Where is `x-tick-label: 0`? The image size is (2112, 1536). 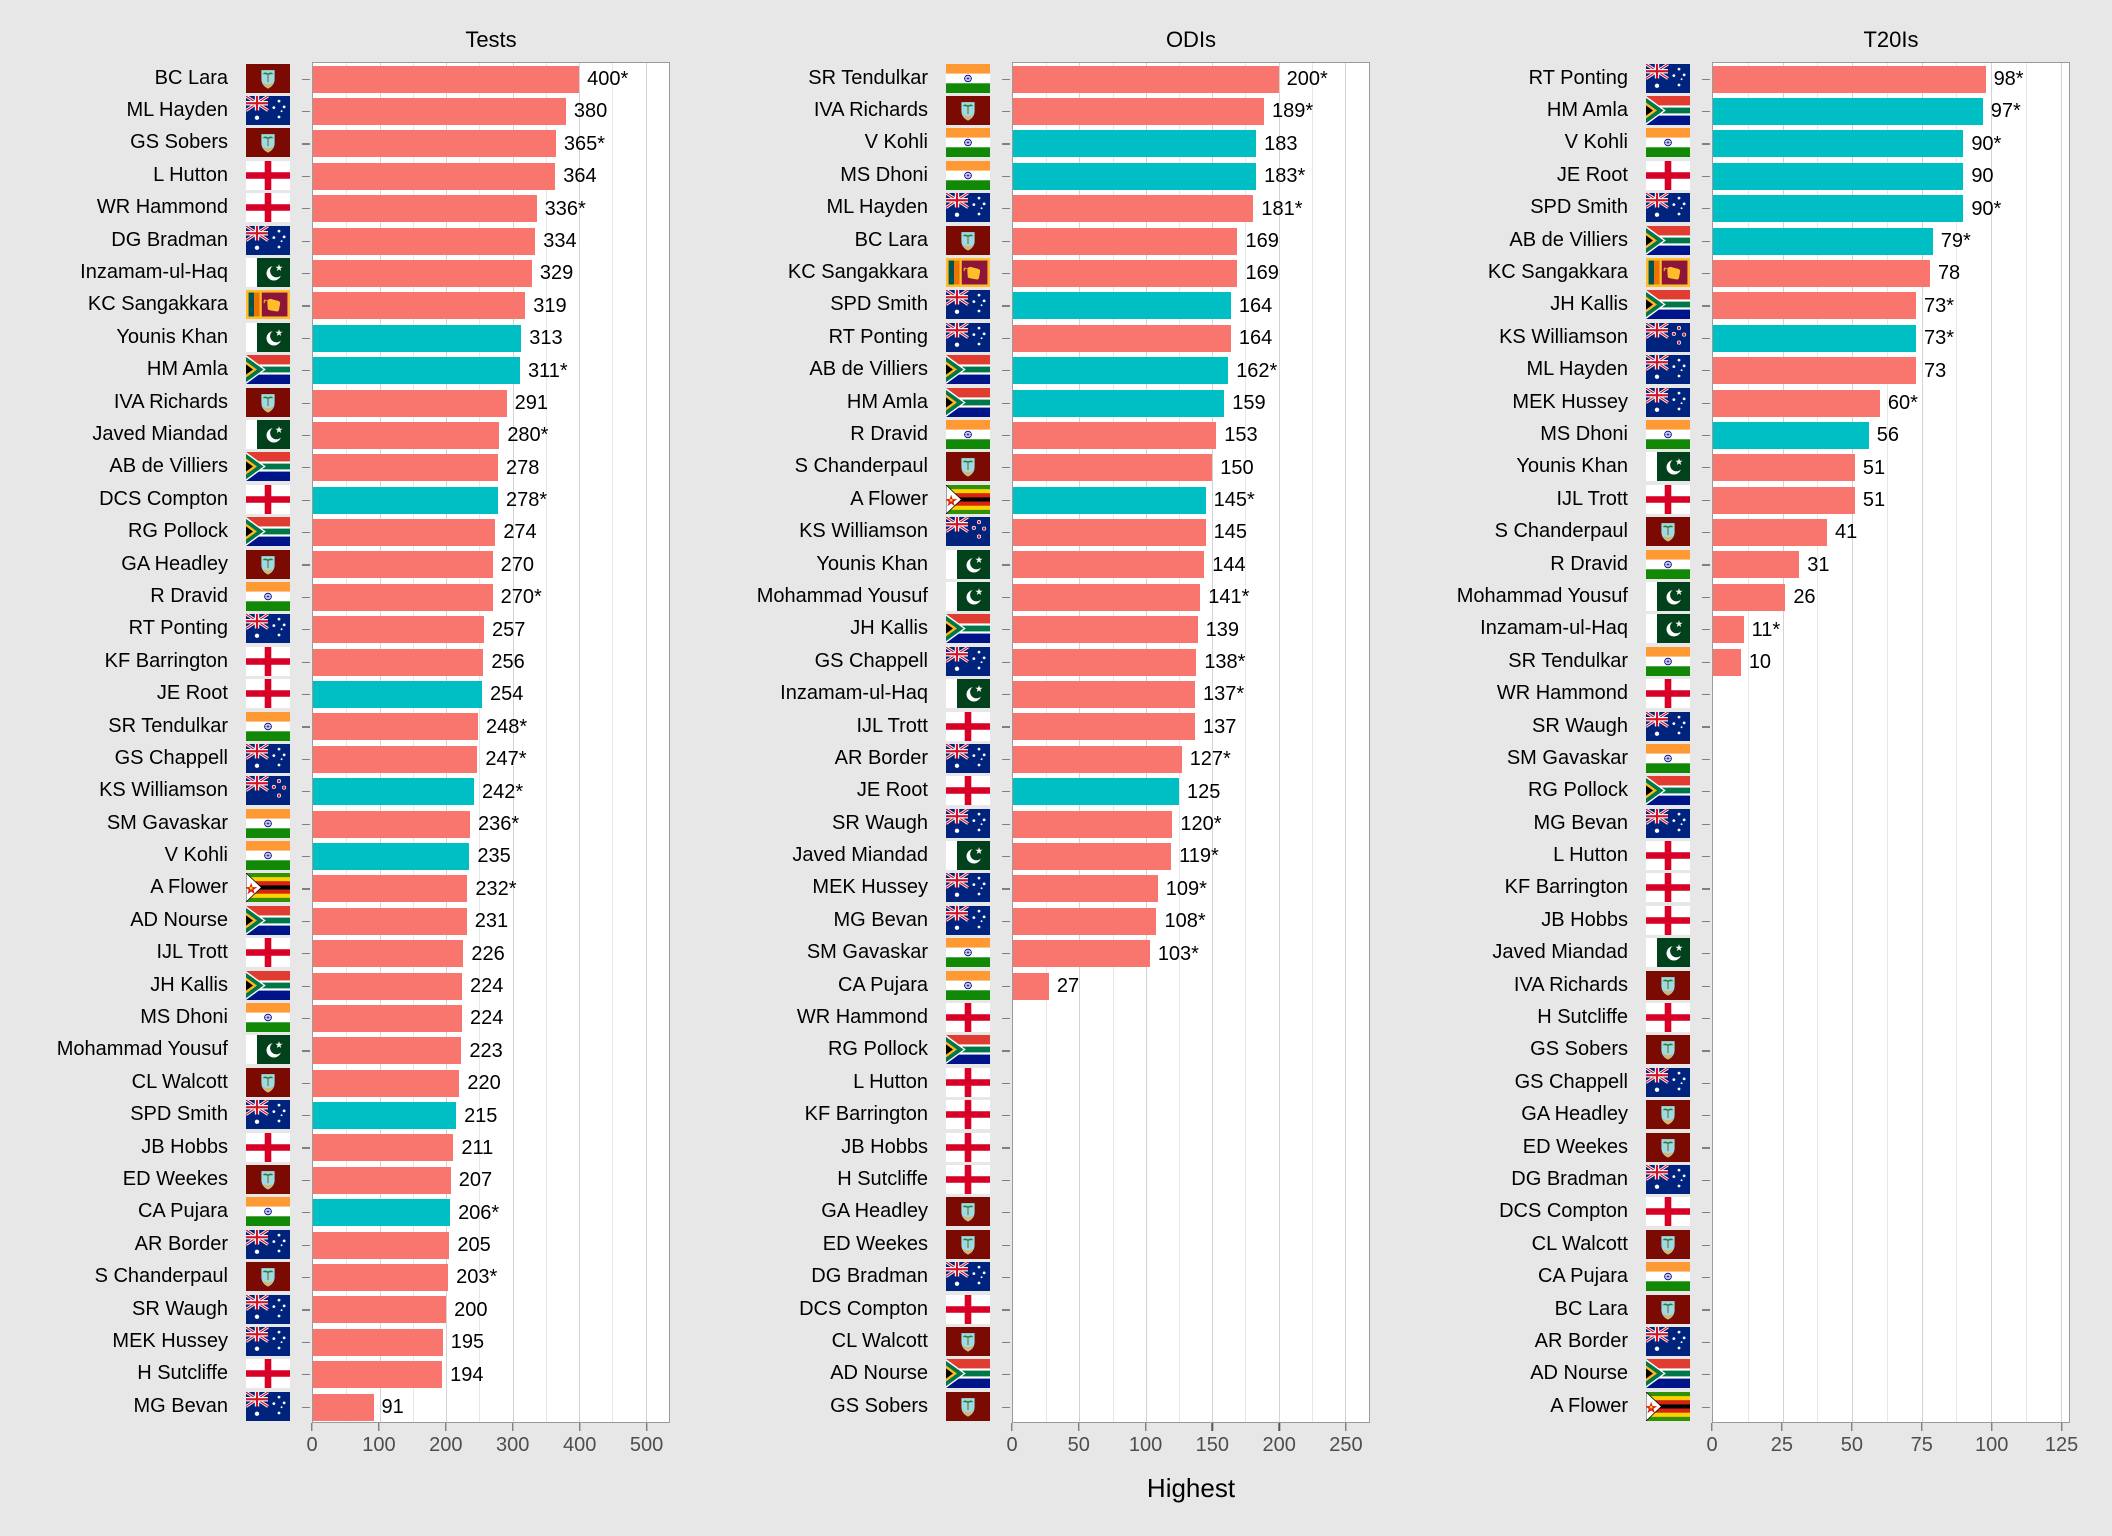 x-tick-label: 0 is located at coordinates (1012, 1445).